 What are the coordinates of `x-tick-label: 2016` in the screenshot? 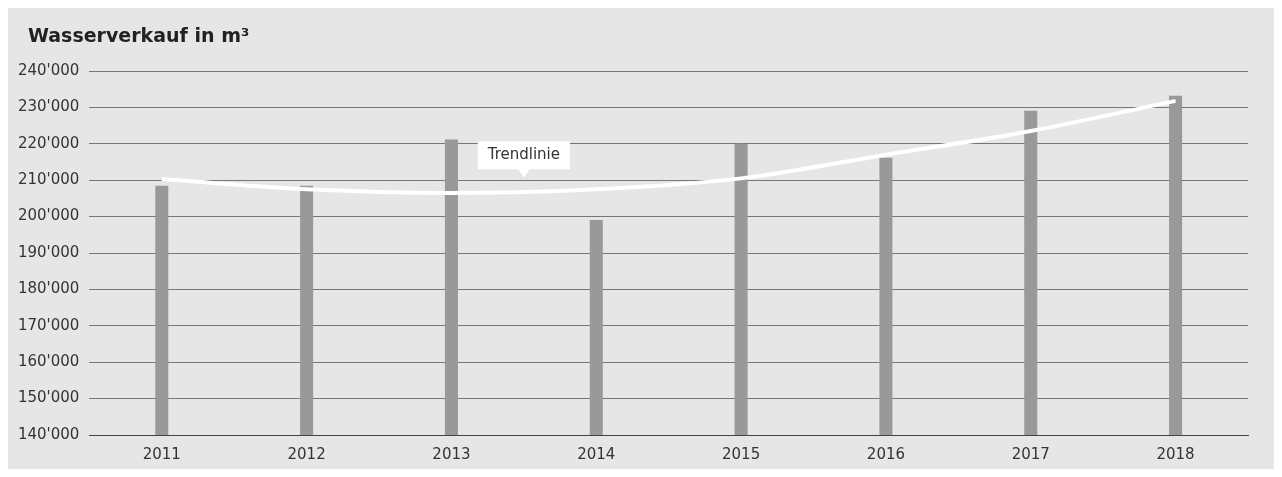 It's located at (886, 453).